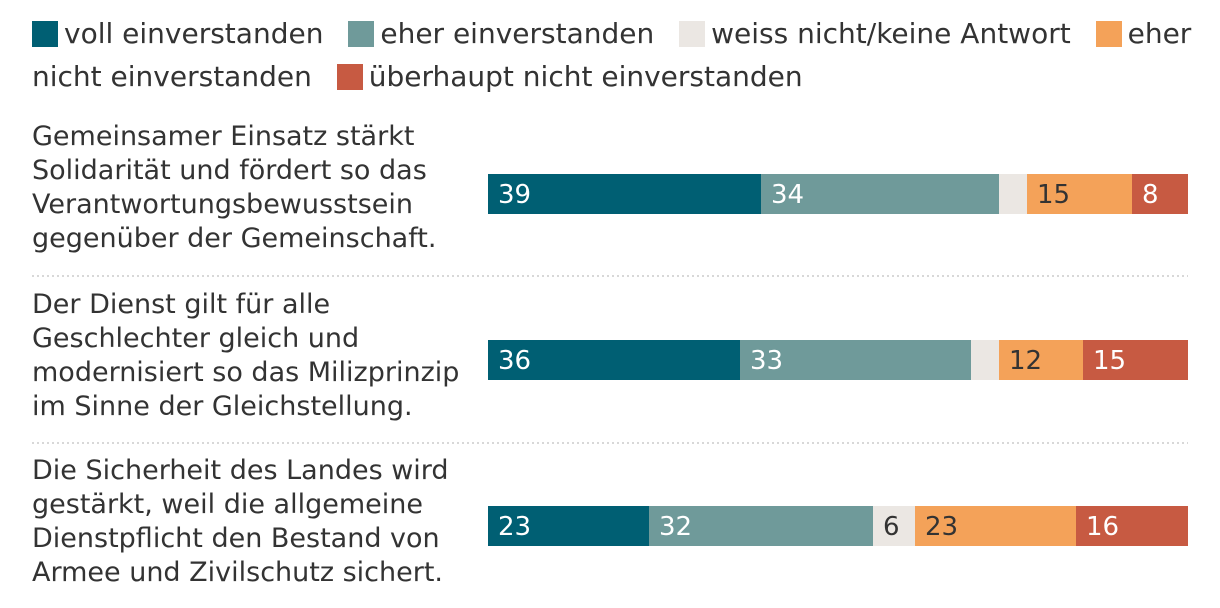  What do you see at coordinates (787, 195) in the screenshot?
I see `bar-value-label: 34` at bounding box center [787, 195].